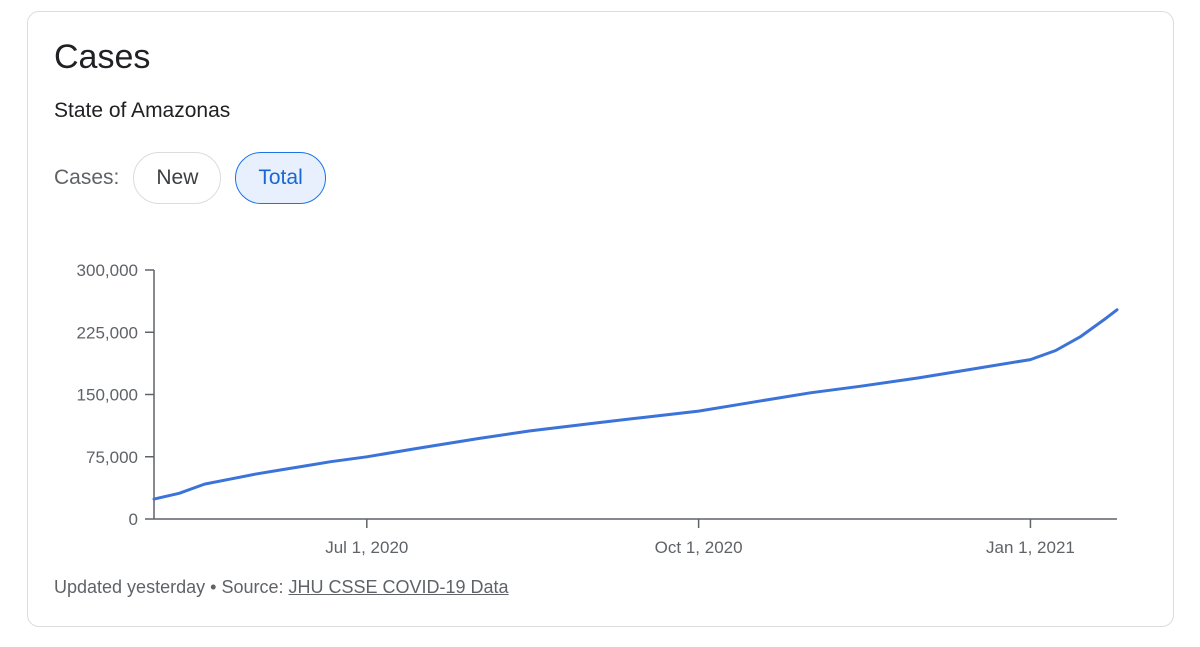 This screenshot has width=1200, height=647. Describe the element at coordinates (107, 395) in the screenshot. I see `y-tick-label: 150,000` at that location.